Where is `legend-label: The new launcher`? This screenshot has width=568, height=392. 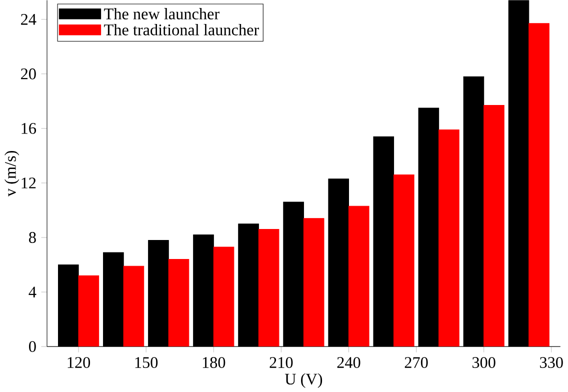 legend-label: The new launcher is located at coordinates (162, 14).